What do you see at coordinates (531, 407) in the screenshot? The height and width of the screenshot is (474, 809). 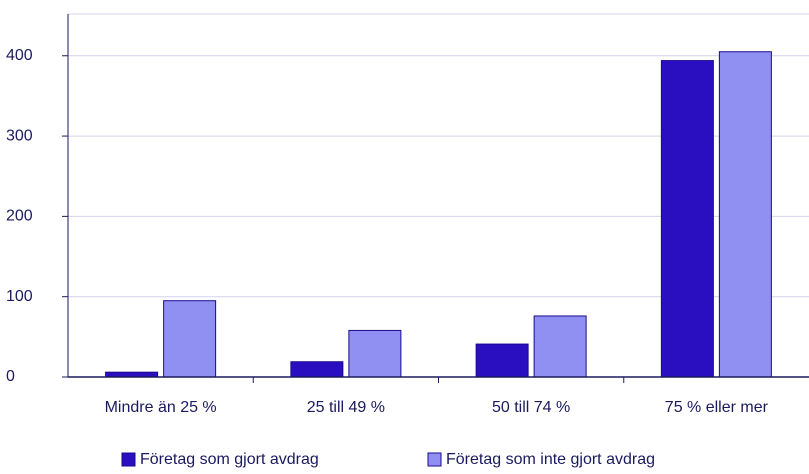 I see `x-tick-label: 50 till 74 %` at bounding box center [531, 407].